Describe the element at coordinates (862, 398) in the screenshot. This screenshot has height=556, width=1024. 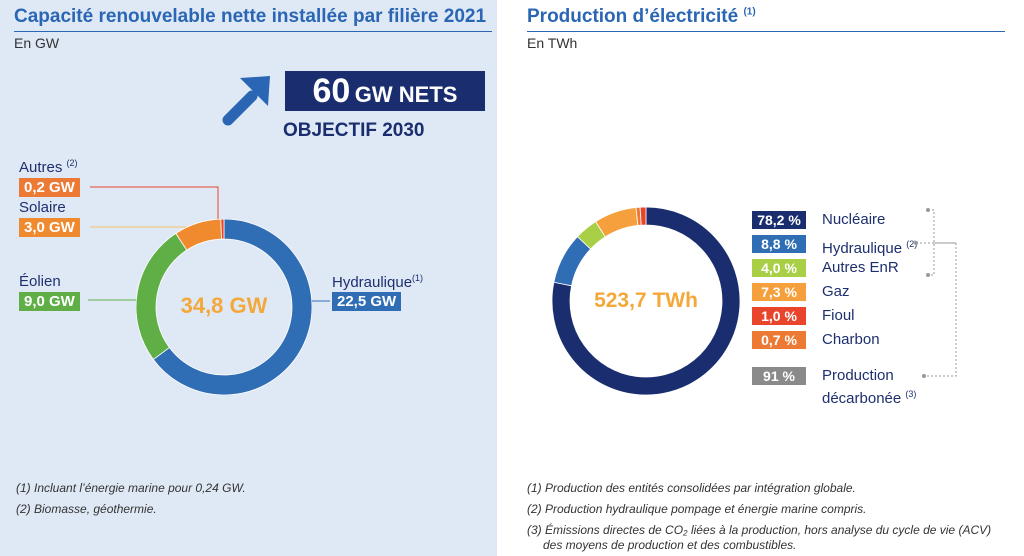
I see `decarbonee-line2: décarbonée` at that location.